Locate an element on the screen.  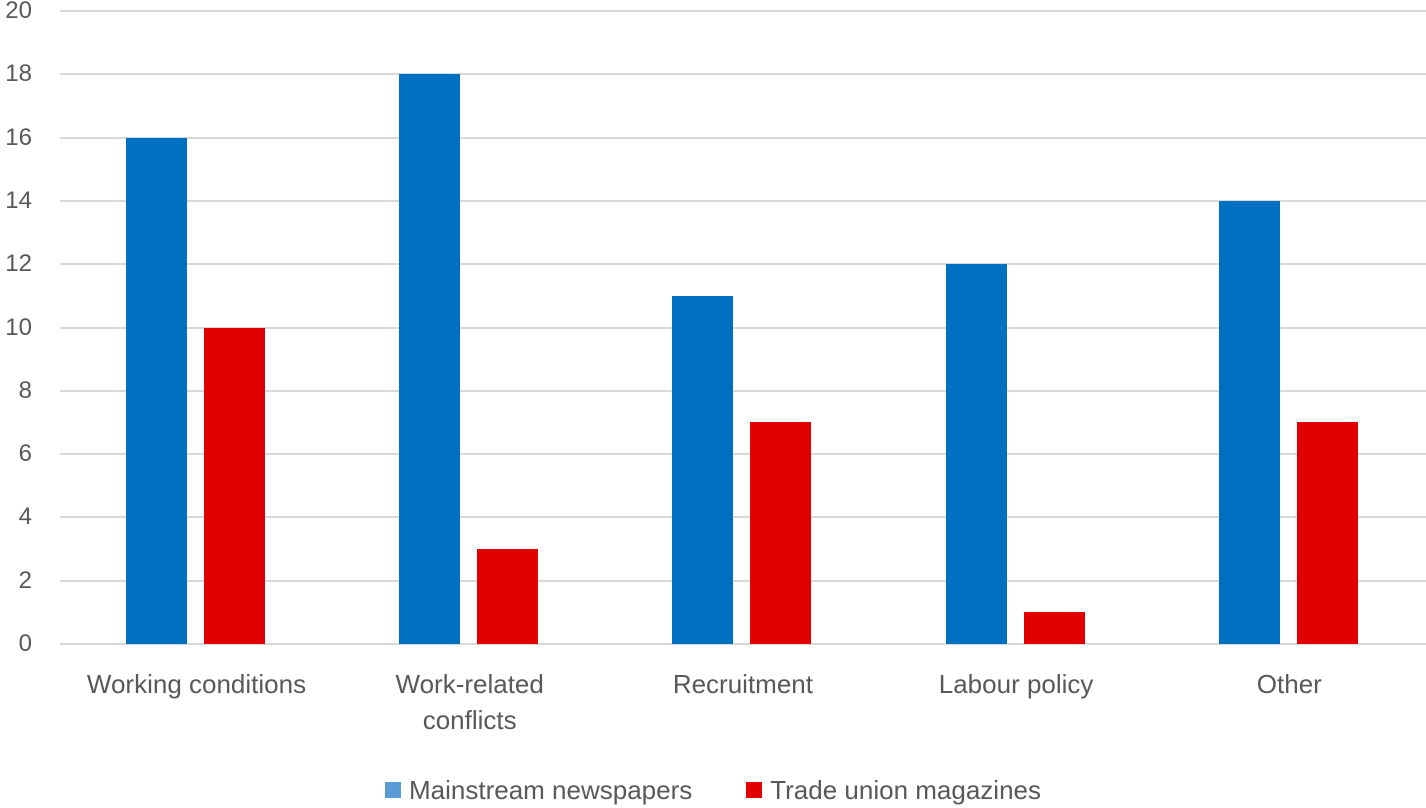
legend-label: Mainstream newspapers is located at coordinates (551, 789).